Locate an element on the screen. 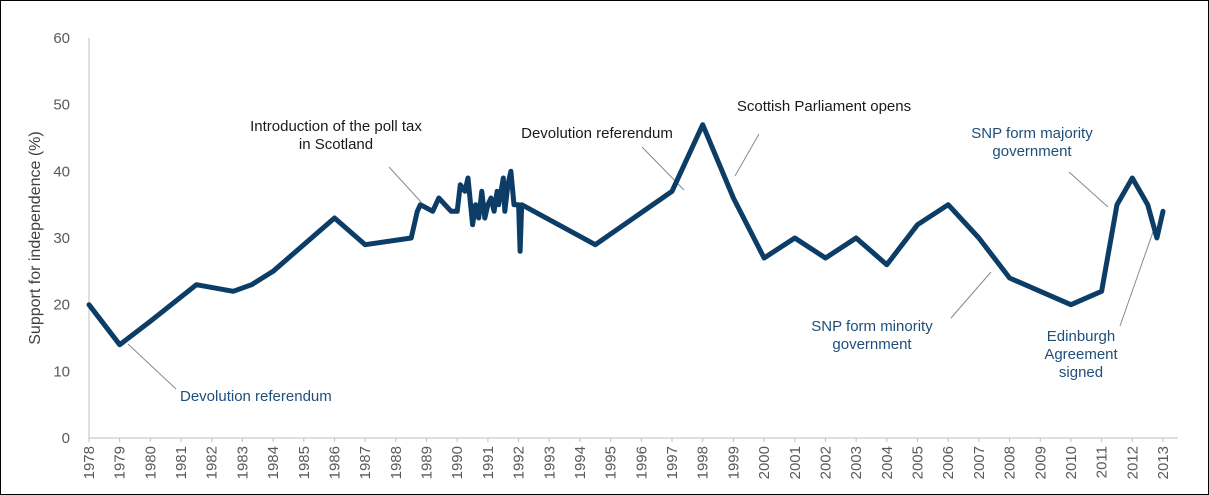 The height and width of the screenshot is (495, 1209). x-tick-label: 2008 is located at coordinates (1010, 462).